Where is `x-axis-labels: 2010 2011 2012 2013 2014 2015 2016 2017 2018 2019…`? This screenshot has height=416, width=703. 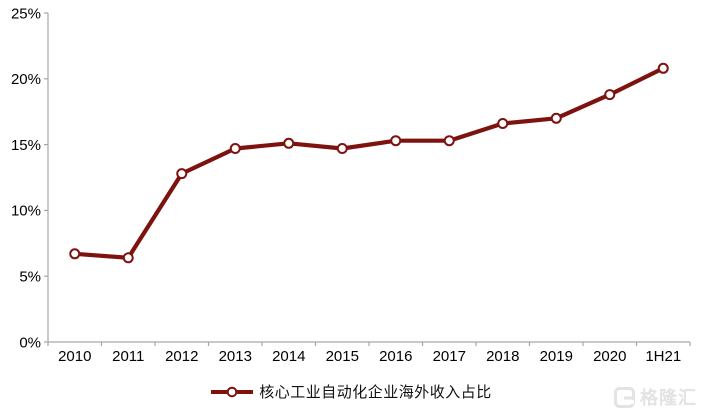 x-axis-labels: 2010 2011 2012 2013 2014 2015 2016 2017 2018 2019… is located at coordinates (369, 356).